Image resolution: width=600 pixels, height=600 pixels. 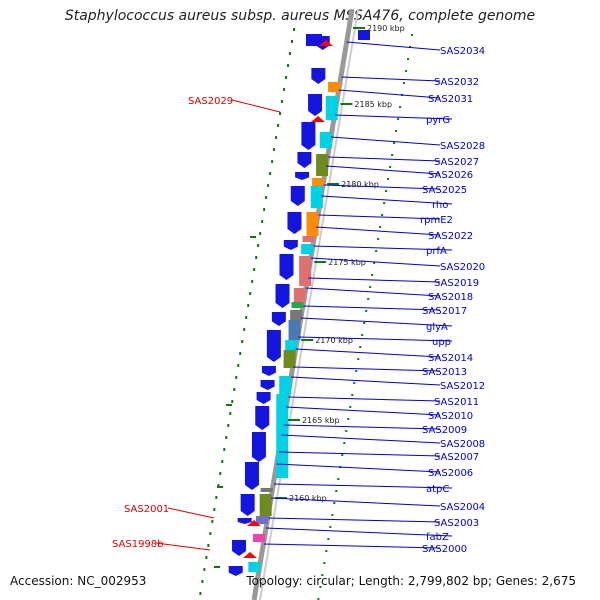 What do you see at coordinates (462, 51) in the screenshot?
I see `gene-label: SAS2034` at bounding box center [462, 51].